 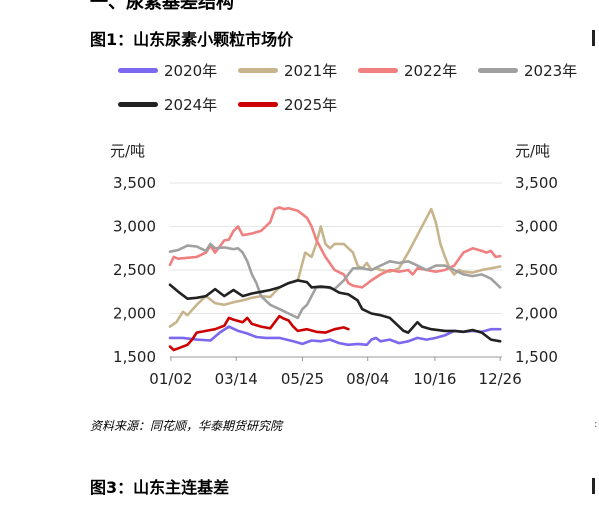 I want to click on y-axis-unit-left: 元/吨, so click(x=127, y=151).